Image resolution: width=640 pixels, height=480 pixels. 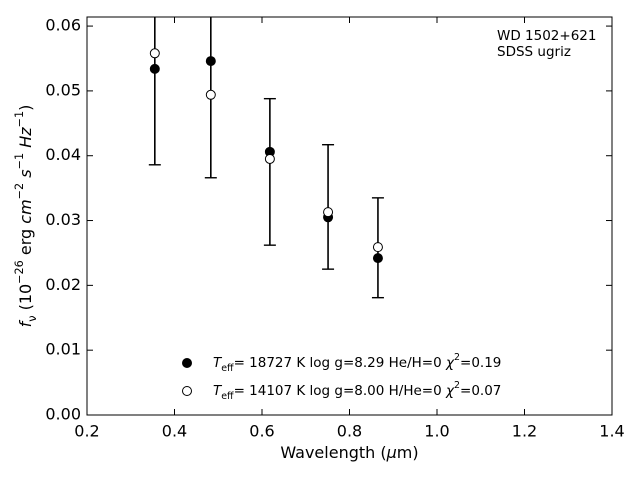 What do you see at coordinates (63, 89) in the screenshot?
I see `y-tick-label: 0.05` at bounding box center [63, 89].